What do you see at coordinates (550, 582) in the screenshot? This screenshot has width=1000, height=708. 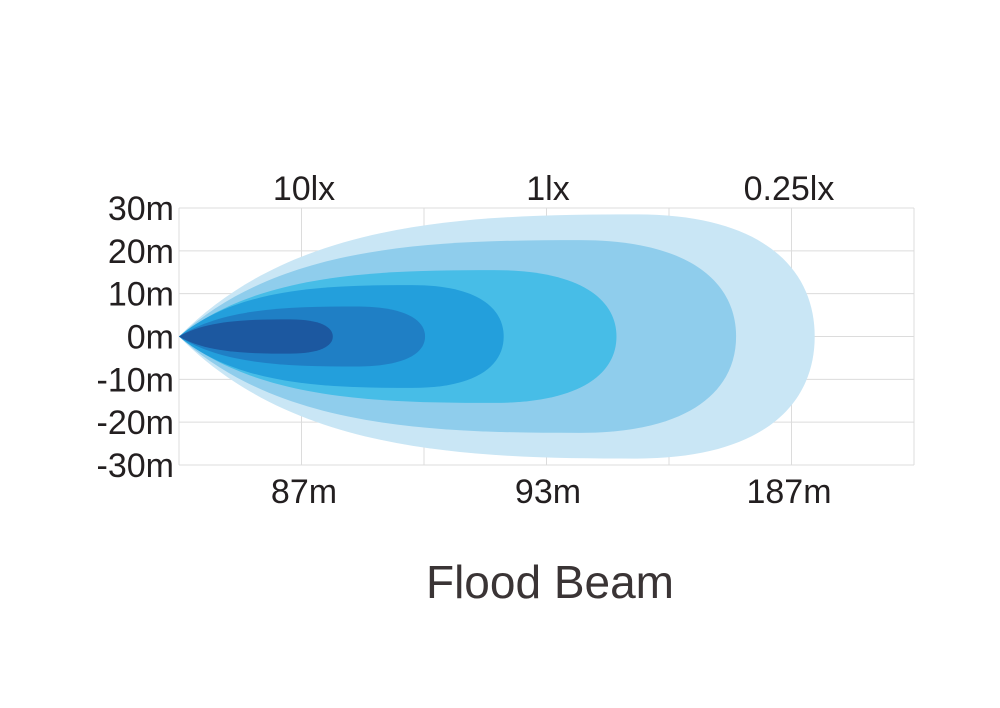 I see `chart-title: Flood Beam` at bounding box center [550, 582].